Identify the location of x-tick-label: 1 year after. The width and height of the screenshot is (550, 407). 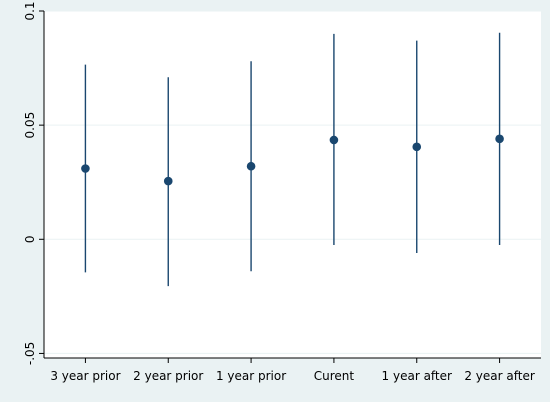
(417, 376).